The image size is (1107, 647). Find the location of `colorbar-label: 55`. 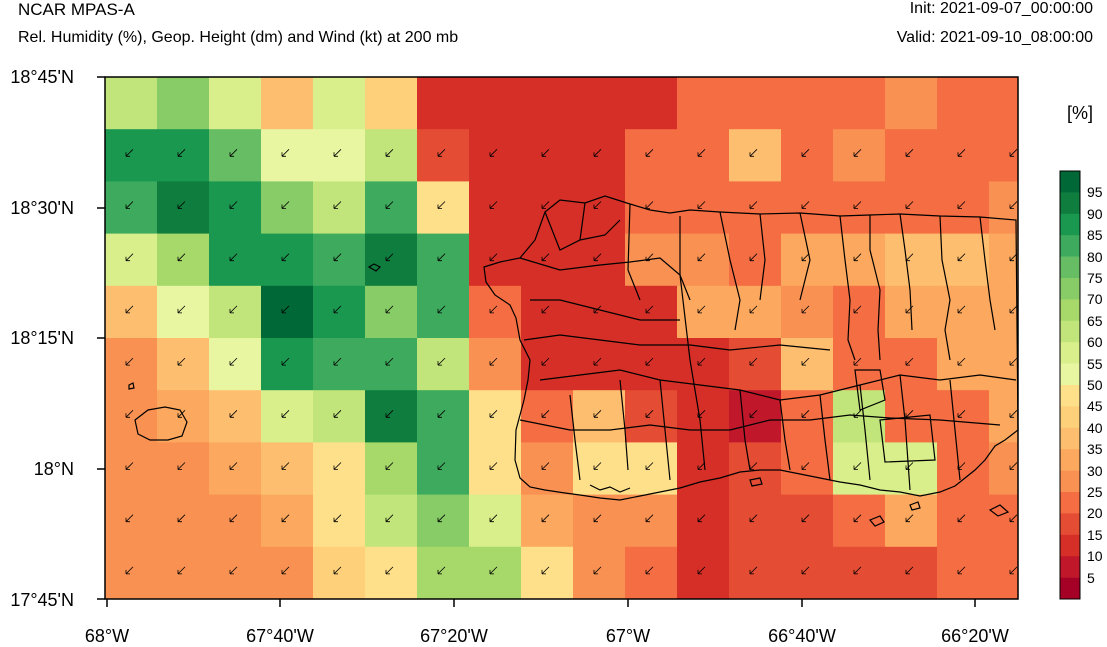

colorbar-label: 55 is located at coordinates (1095, 363).